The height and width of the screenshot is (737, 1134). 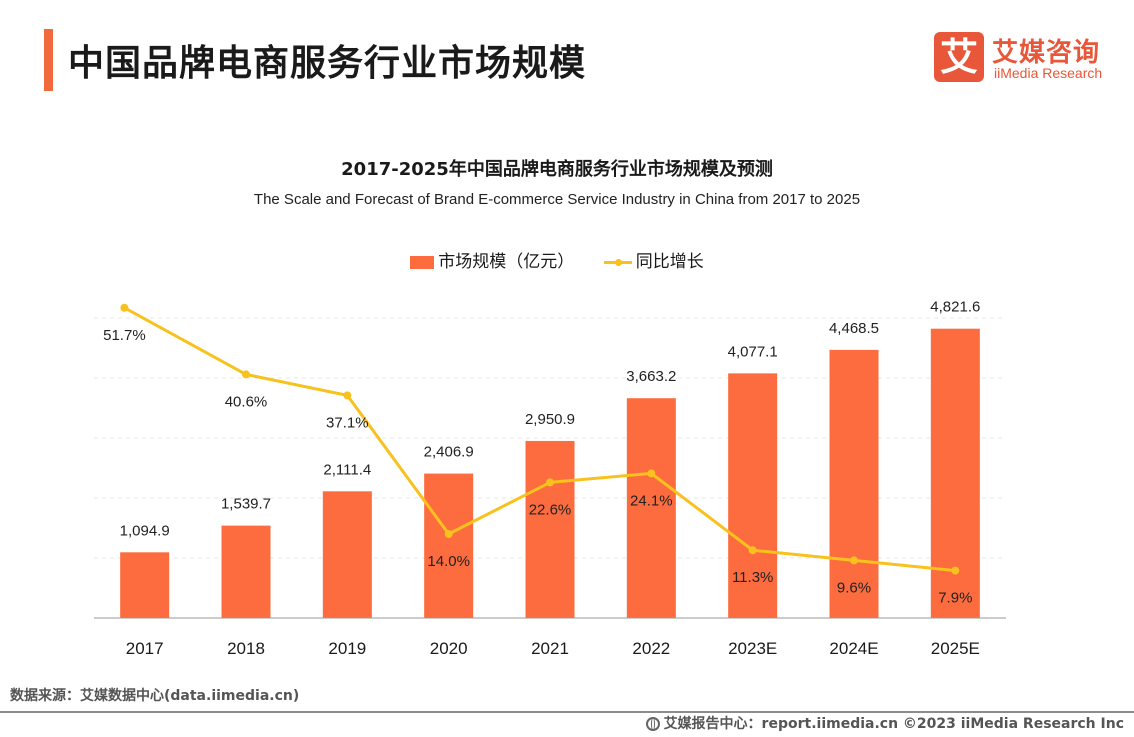 I want to click on legend-item-growth: 同比增长, so click(x=653, y=259).